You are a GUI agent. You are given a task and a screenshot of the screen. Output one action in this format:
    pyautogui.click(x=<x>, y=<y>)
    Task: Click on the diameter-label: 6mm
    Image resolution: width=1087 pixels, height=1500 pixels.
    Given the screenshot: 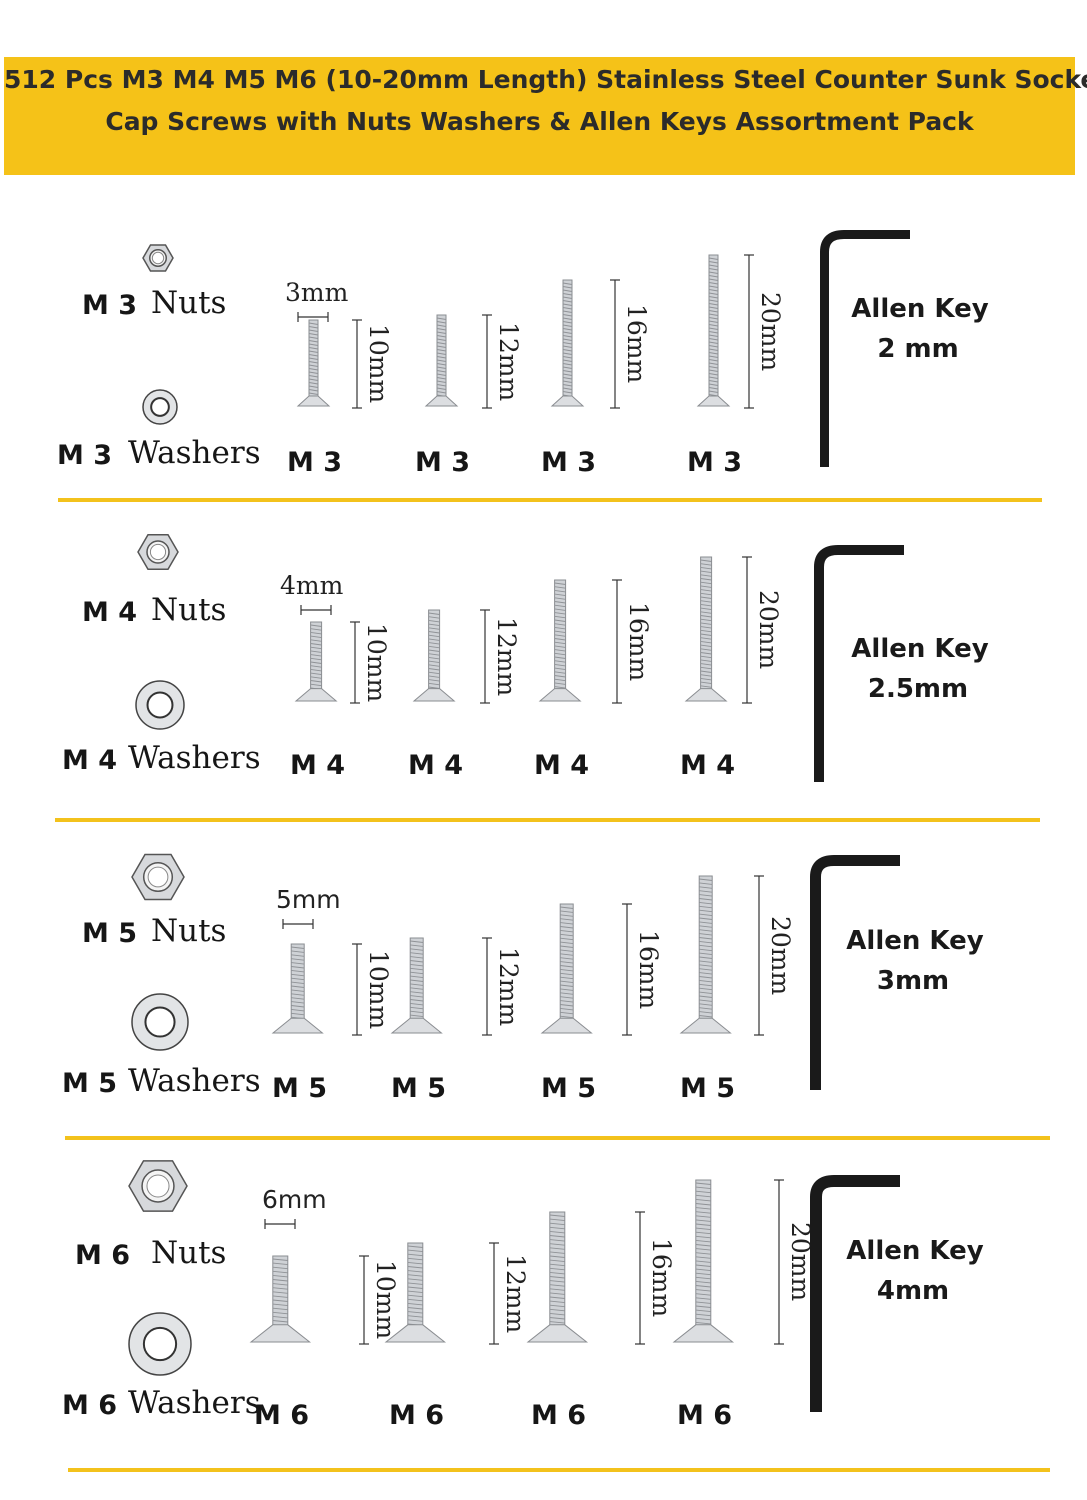 What is the action you would take?
    pyautogui.click(x=294, y=1199)
    